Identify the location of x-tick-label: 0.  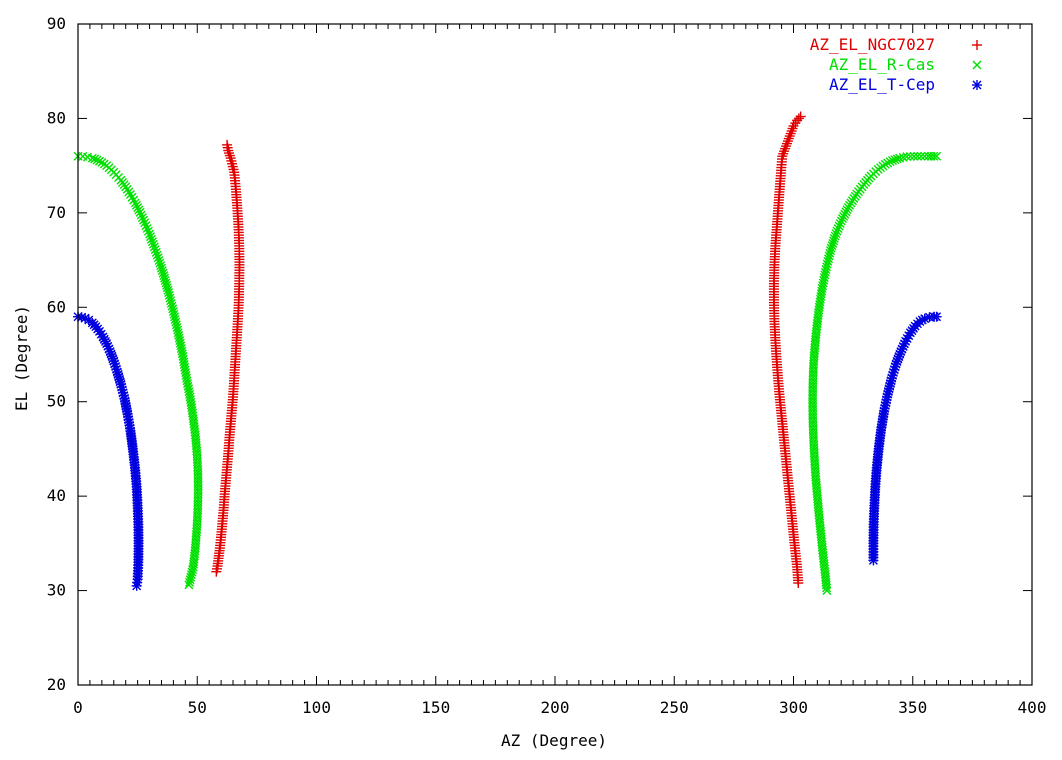
(78, 707).